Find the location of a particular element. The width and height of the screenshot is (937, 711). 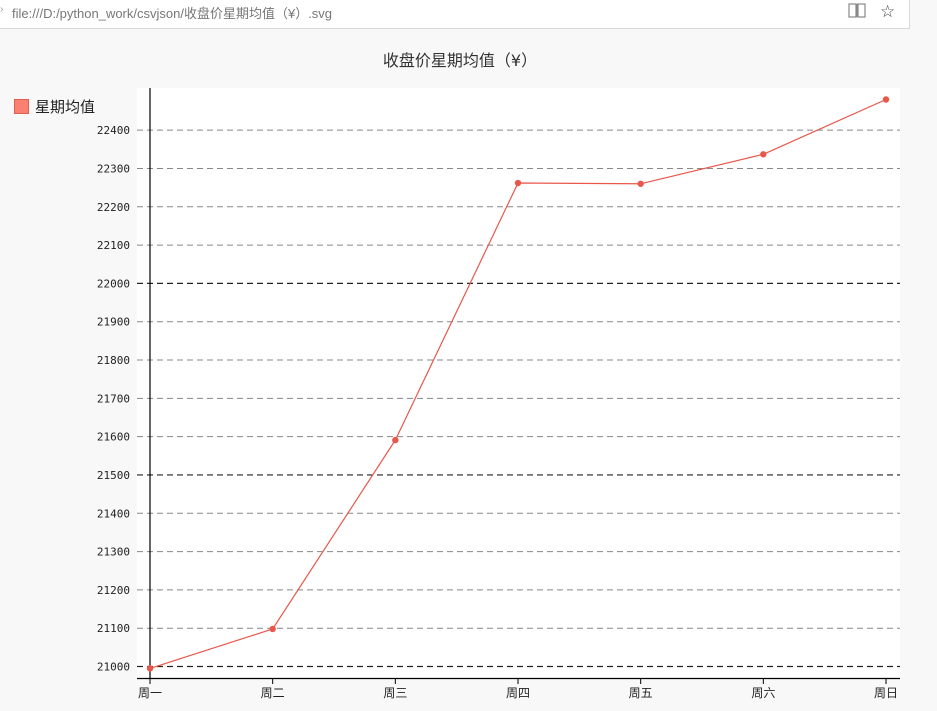

chart-title: 收盘价星期均值（¥） is located at coordinates (460, 60).